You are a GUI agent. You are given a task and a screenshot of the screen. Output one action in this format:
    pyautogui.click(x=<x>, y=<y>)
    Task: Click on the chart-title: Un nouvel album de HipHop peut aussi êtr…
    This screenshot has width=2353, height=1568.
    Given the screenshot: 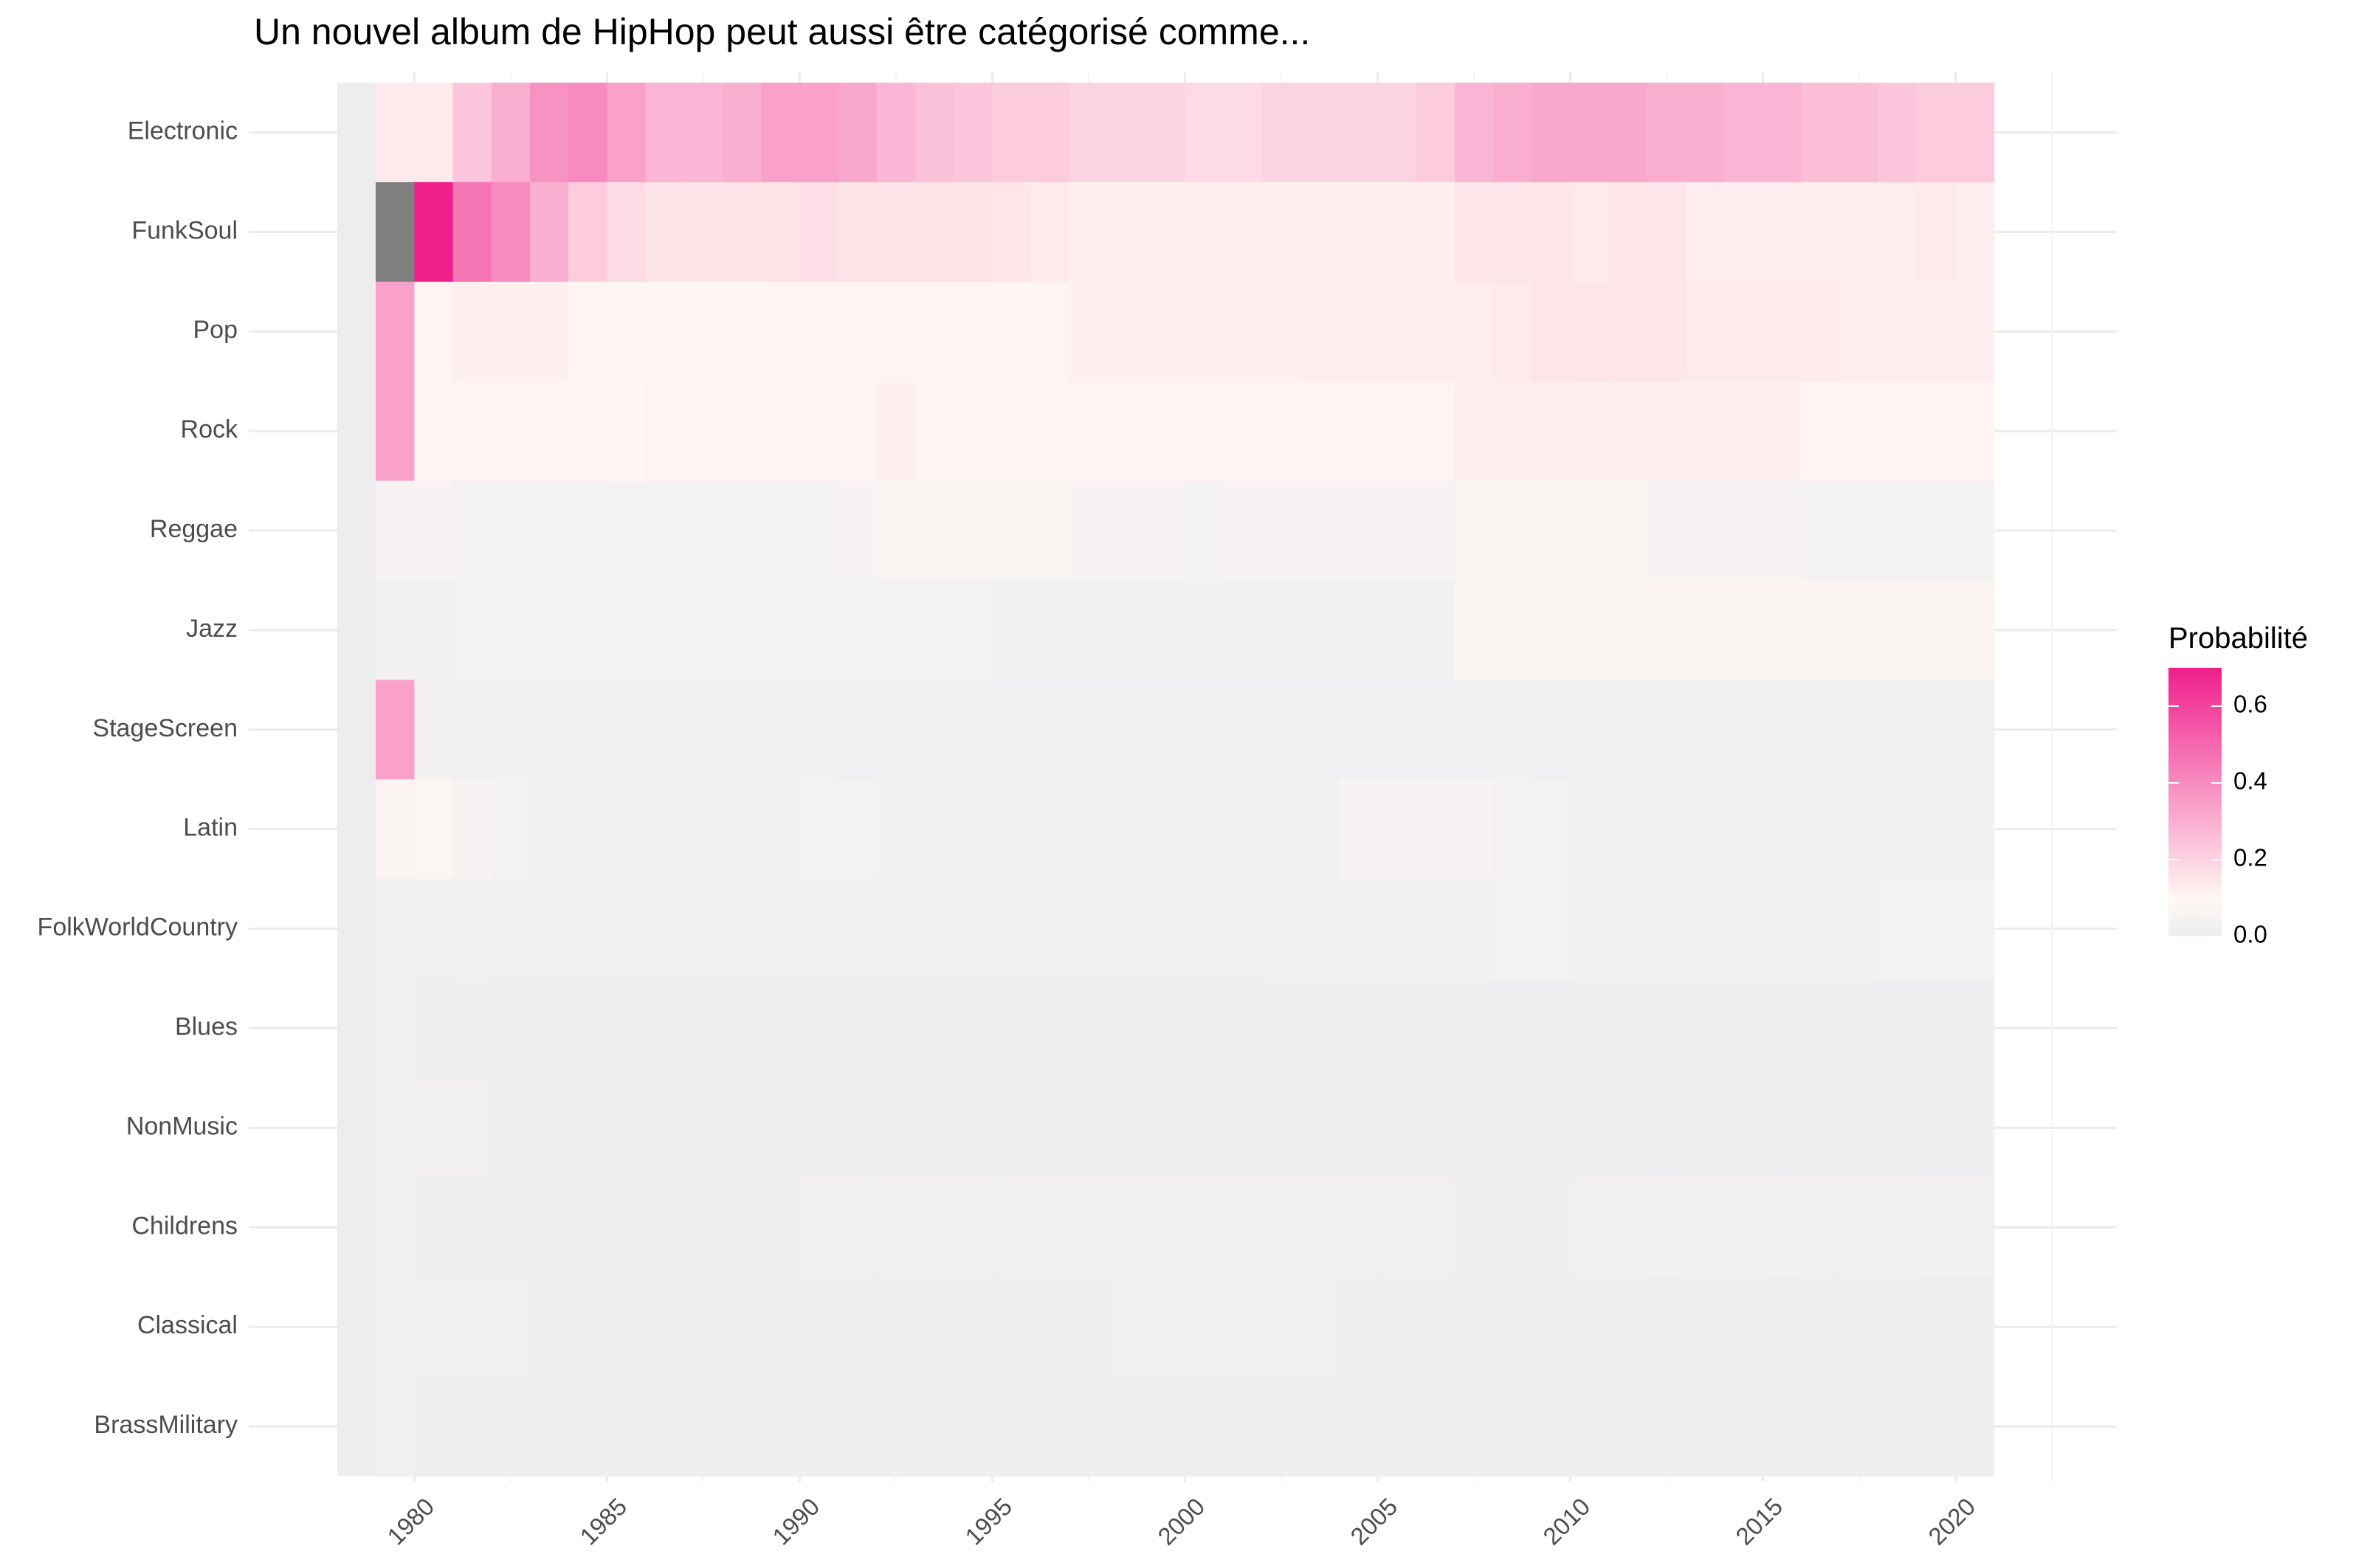 What is the action you would take?
    pyautogui.click(x=782, y=31)
    